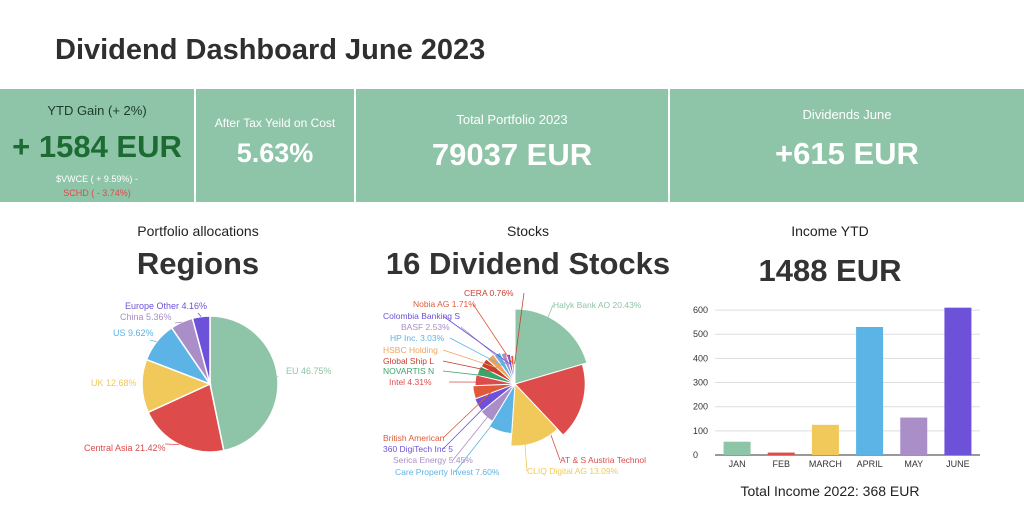 The height and width of the screenshot is (511, 1024). Describe the element at coordinates (166, 306) in the screenshot. I see `regions-pie-label: Europe Other 4.16%` at that location.